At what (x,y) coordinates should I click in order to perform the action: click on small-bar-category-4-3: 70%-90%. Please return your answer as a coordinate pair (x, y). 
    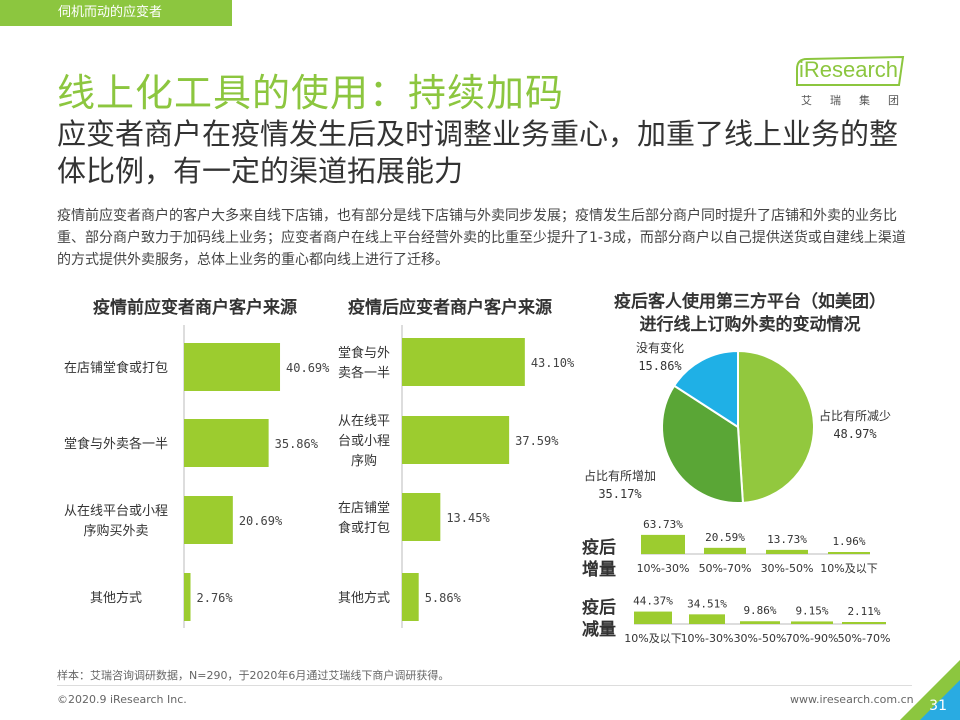
    Looking at the image, I should click on (812, 638).